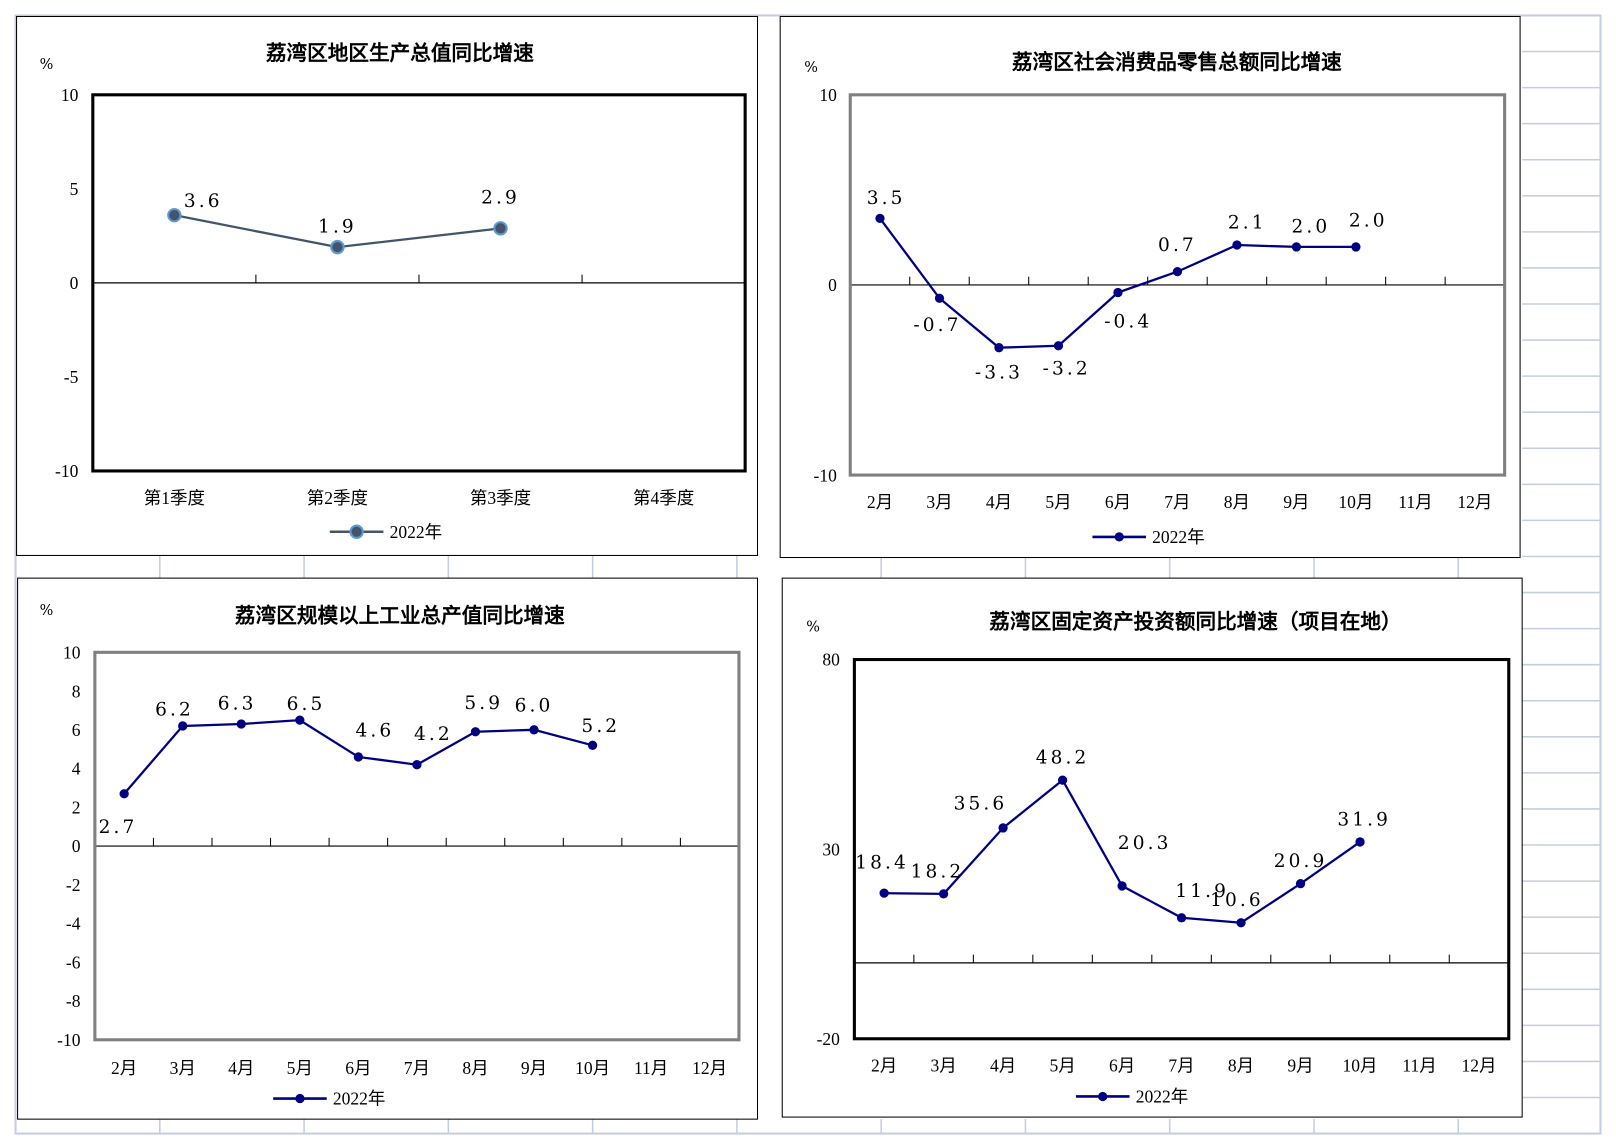 This screenshot has height=1148, width=1616. Describe the element at coordinates (600, 726) in the screenshot. I see `data-label: 5.2` at that location.